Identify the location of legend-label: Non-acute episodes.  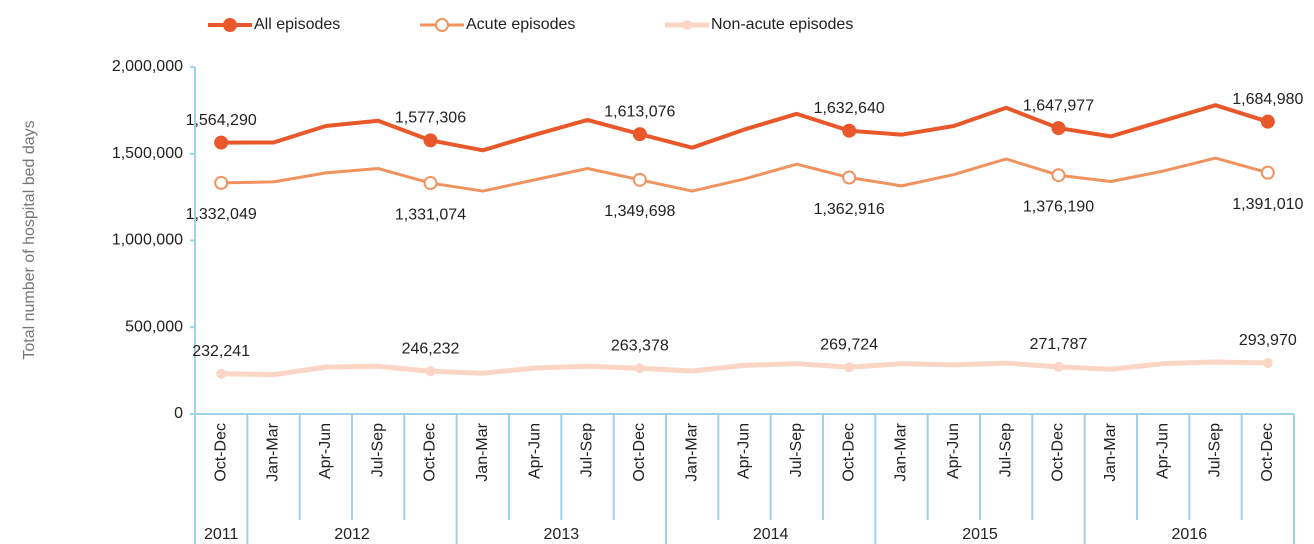
(782, 24).